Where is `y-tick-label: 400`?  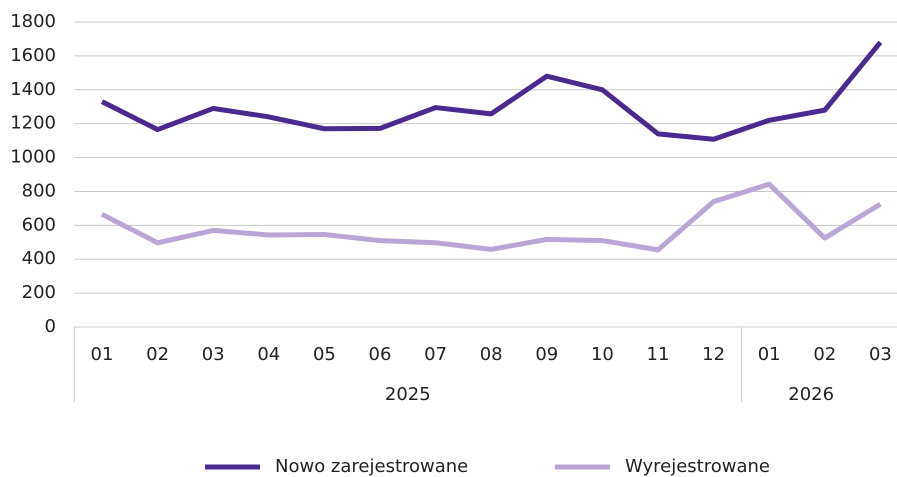 y-tick-label: 400 is located at coordinates (39, 258).